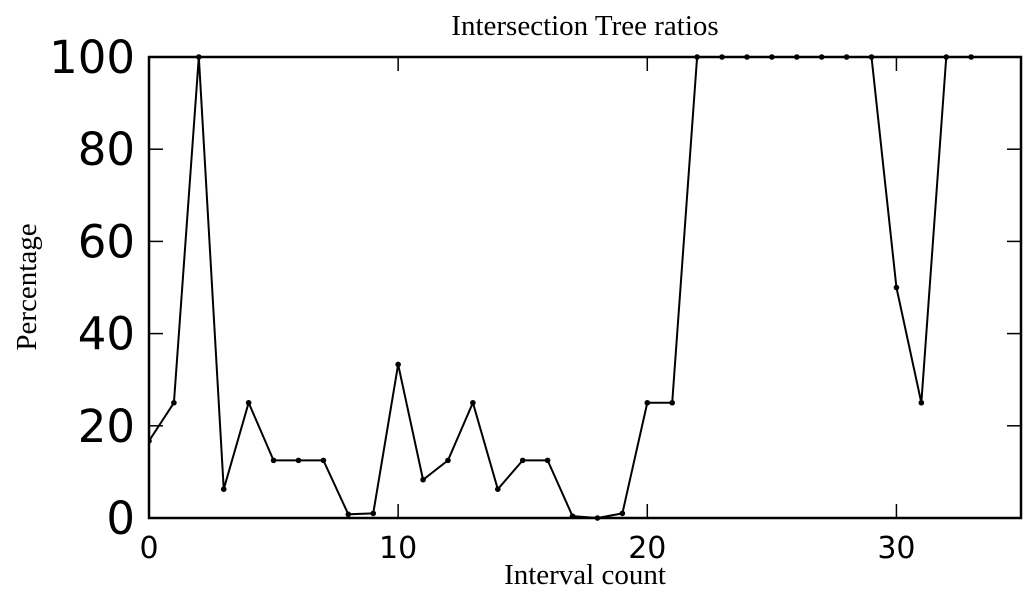 The height and width of the screenshot is (600, 1035). I want to click on y-tick-label: 20, so click(106, 426).